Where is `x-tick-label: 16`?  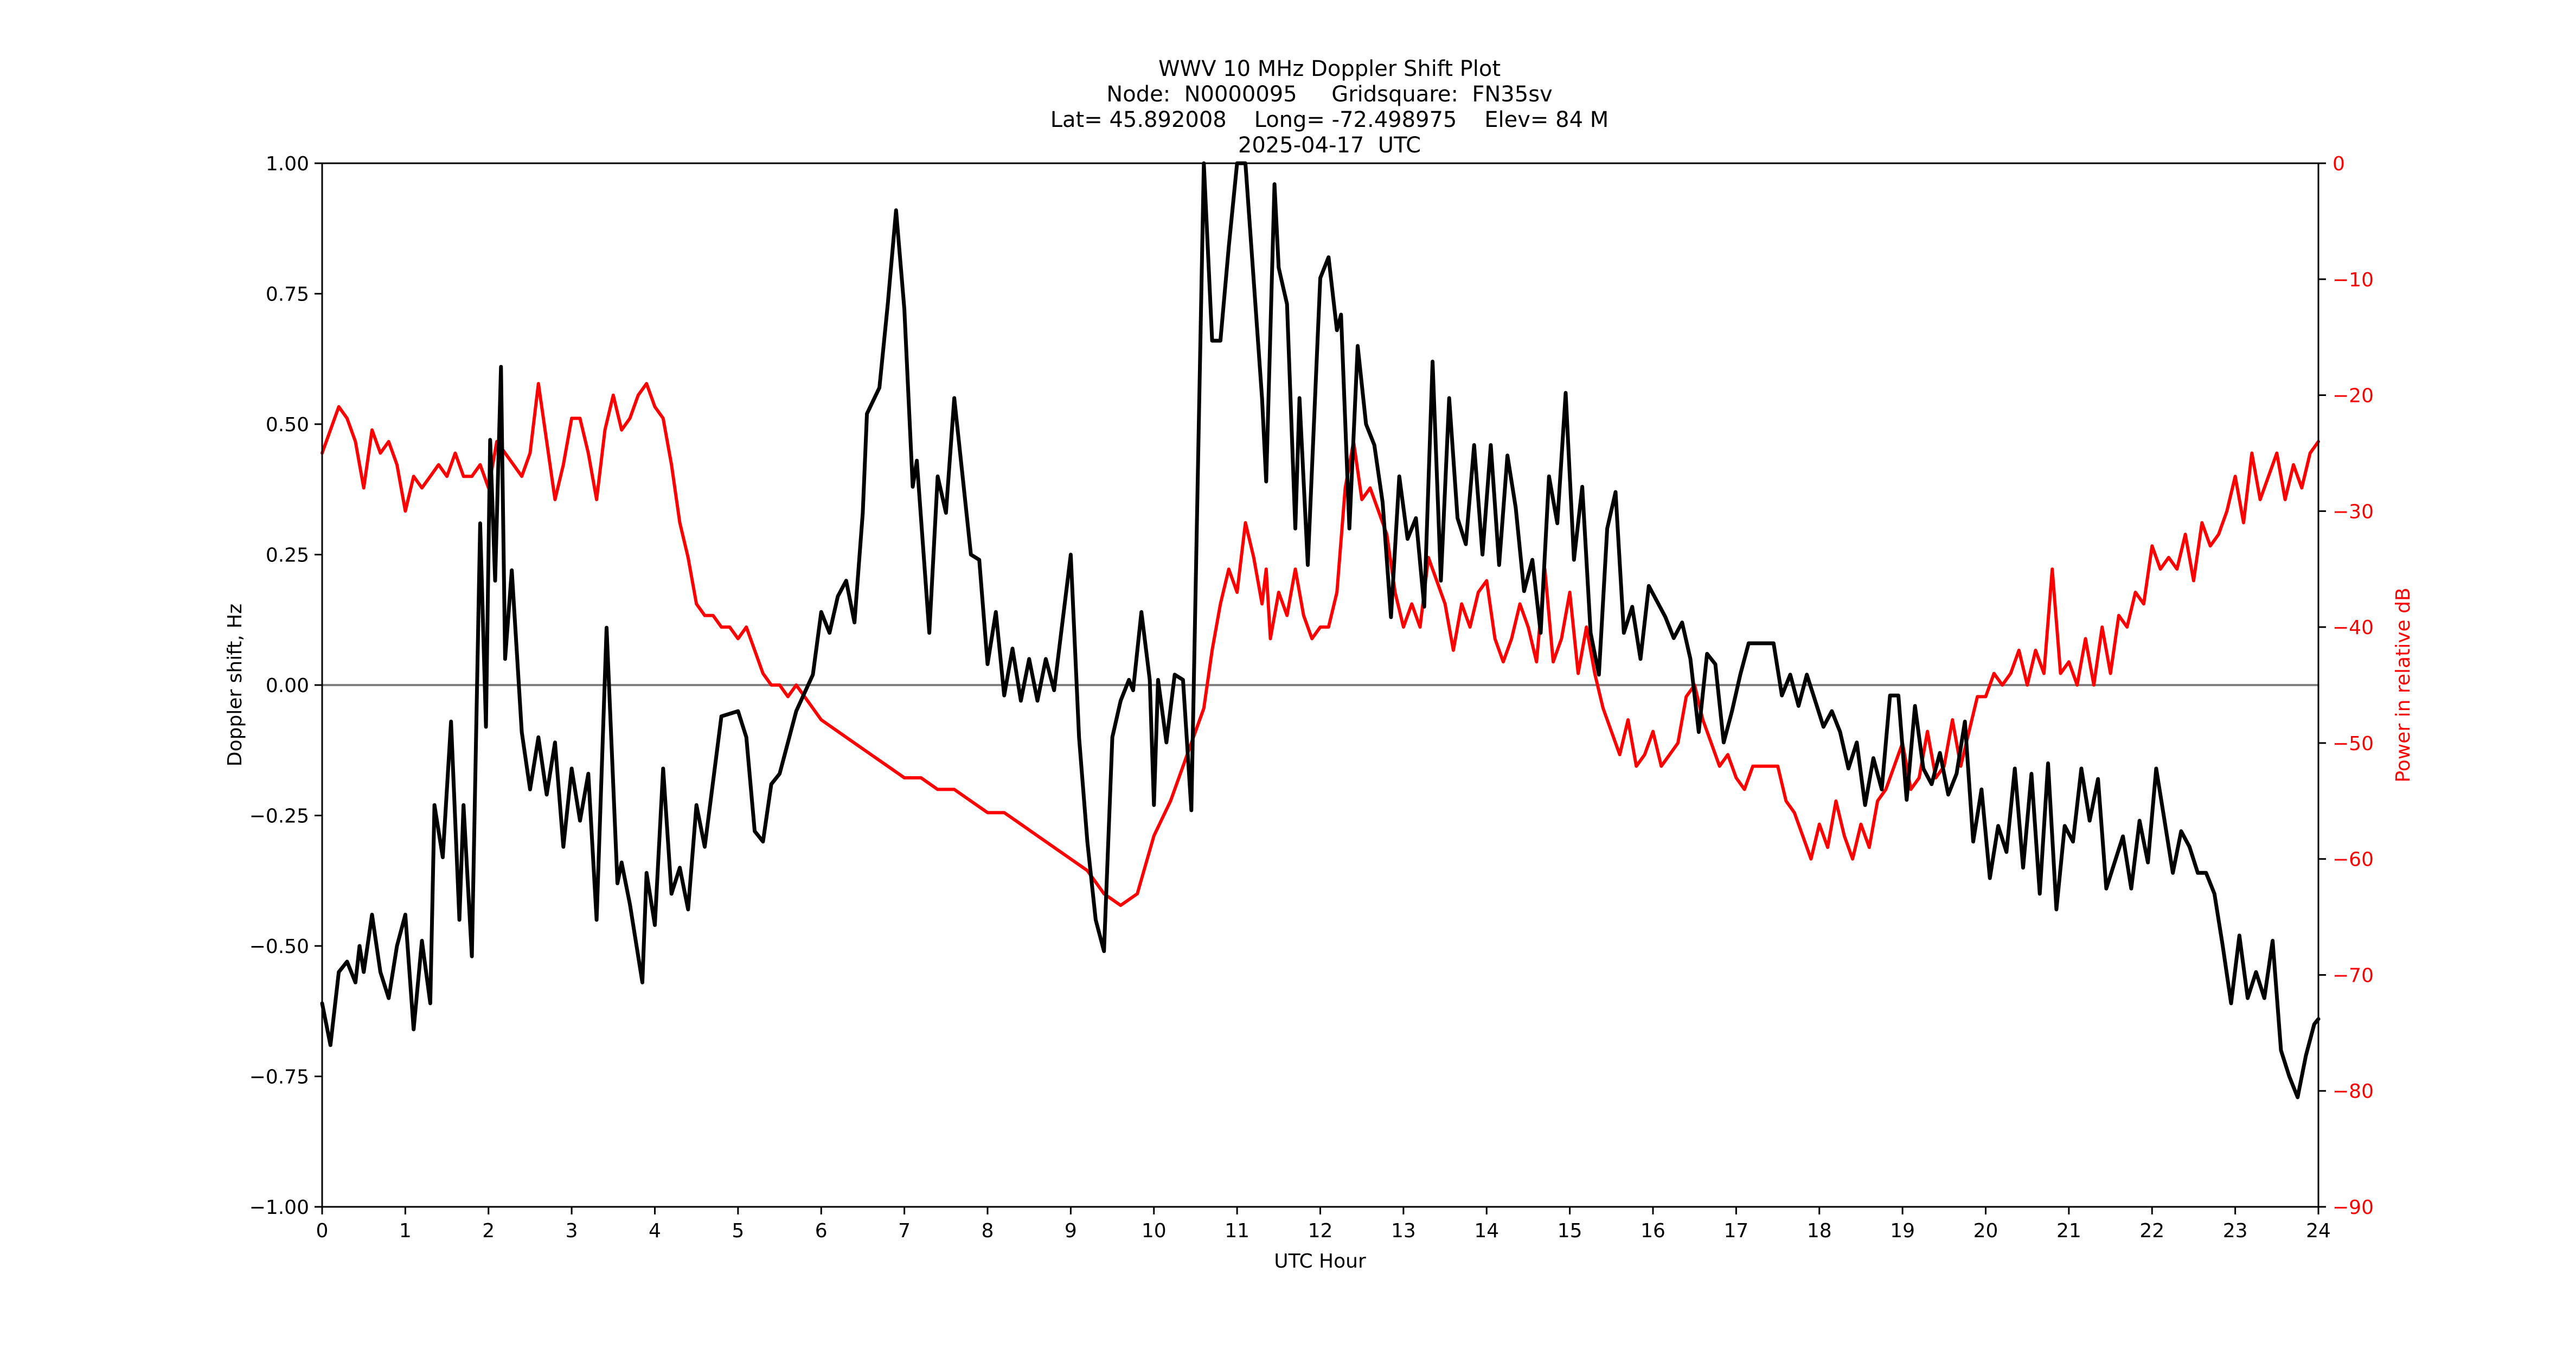
x-tick-label: 16 is located at coordinates (1653, 1231).